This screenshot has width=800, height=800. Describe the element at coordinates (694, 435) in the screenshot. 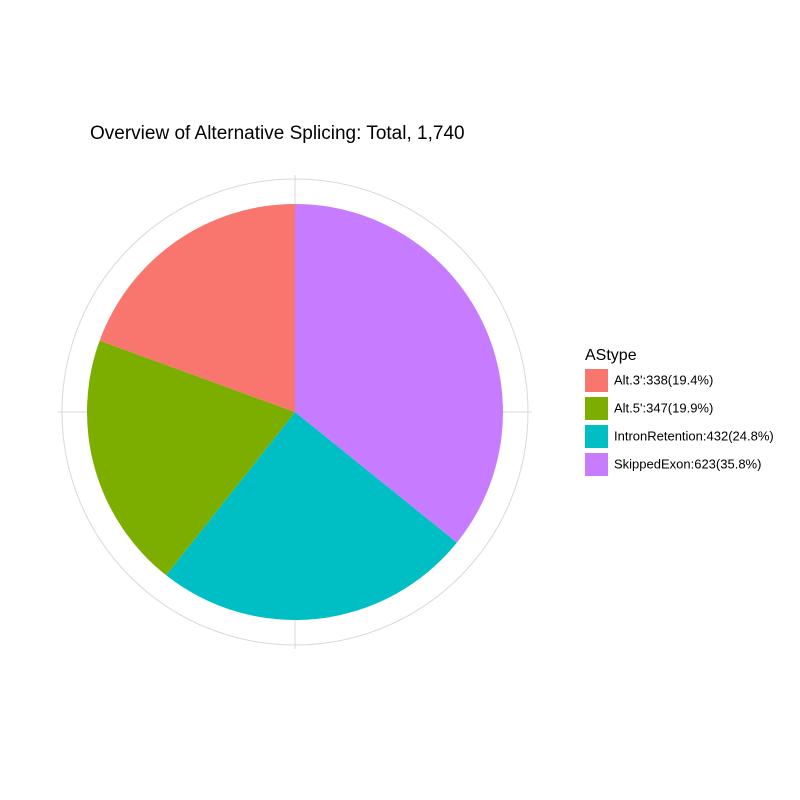

I see `legend-label: IntronRetention:432(24.8%)` at that location.